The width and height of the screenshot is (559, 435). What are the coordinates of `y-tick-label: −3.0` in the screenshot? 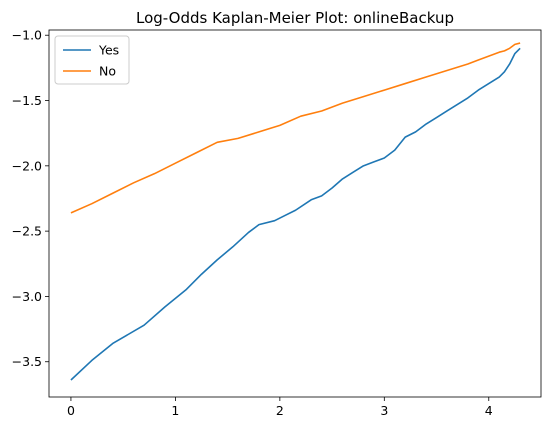 It's located at (27, 296).